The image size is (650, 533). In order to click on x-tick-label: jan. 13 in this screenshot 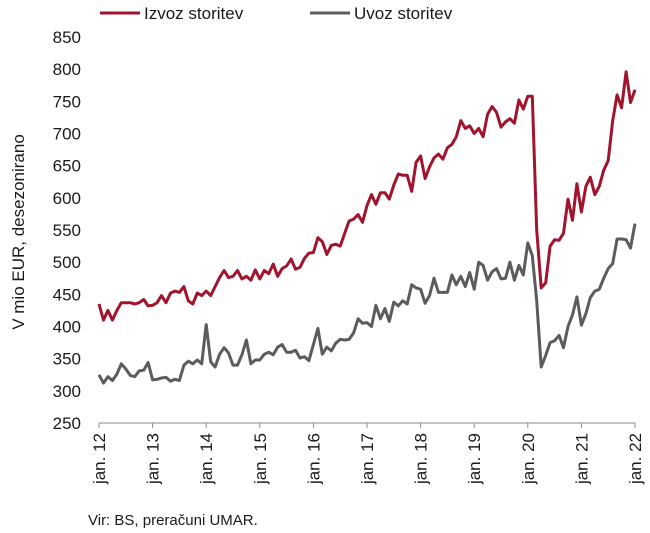, I will do `click(153, 459)`.